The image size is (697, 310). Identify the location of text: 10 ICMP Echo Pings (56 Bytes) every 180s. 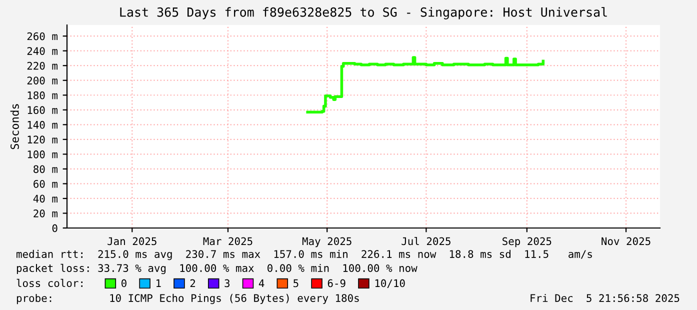
(234, 299).